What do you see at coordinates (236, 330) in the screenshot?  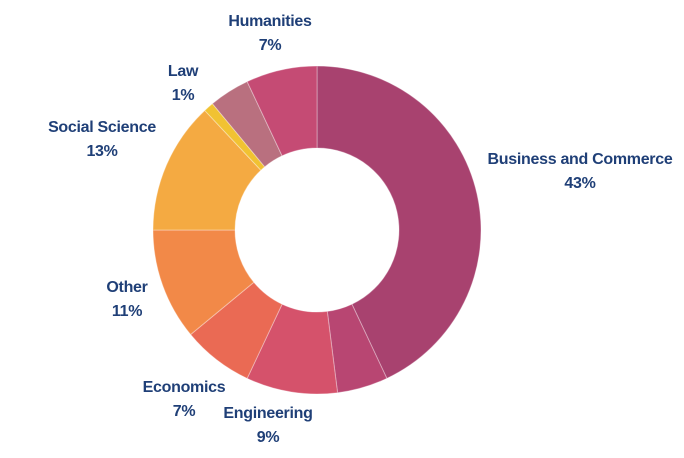 I see `donut-slice-economics` at bounding box center [236, 330].